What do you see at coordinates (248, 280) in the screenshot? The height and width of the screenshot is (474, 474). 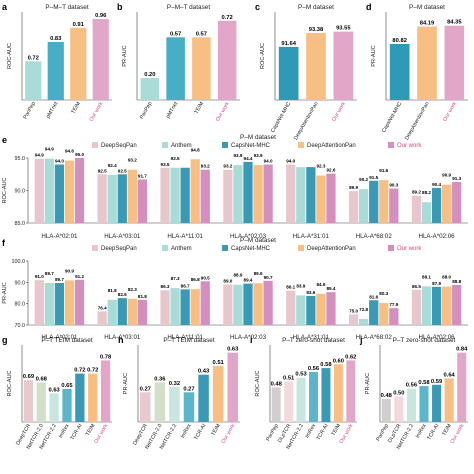 I see `data-label: 89.4` at bounding box center [248, 280].